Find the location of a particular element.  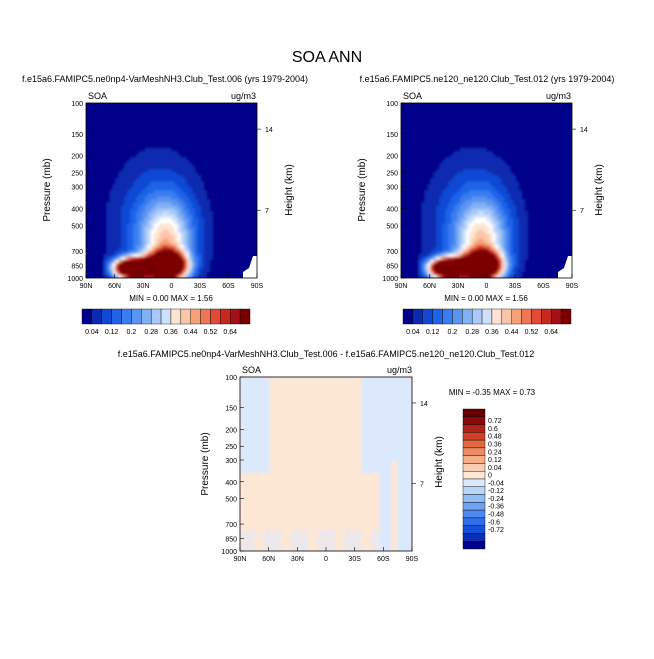

ytick-label: 1000 is located at coordinates (75, 279).